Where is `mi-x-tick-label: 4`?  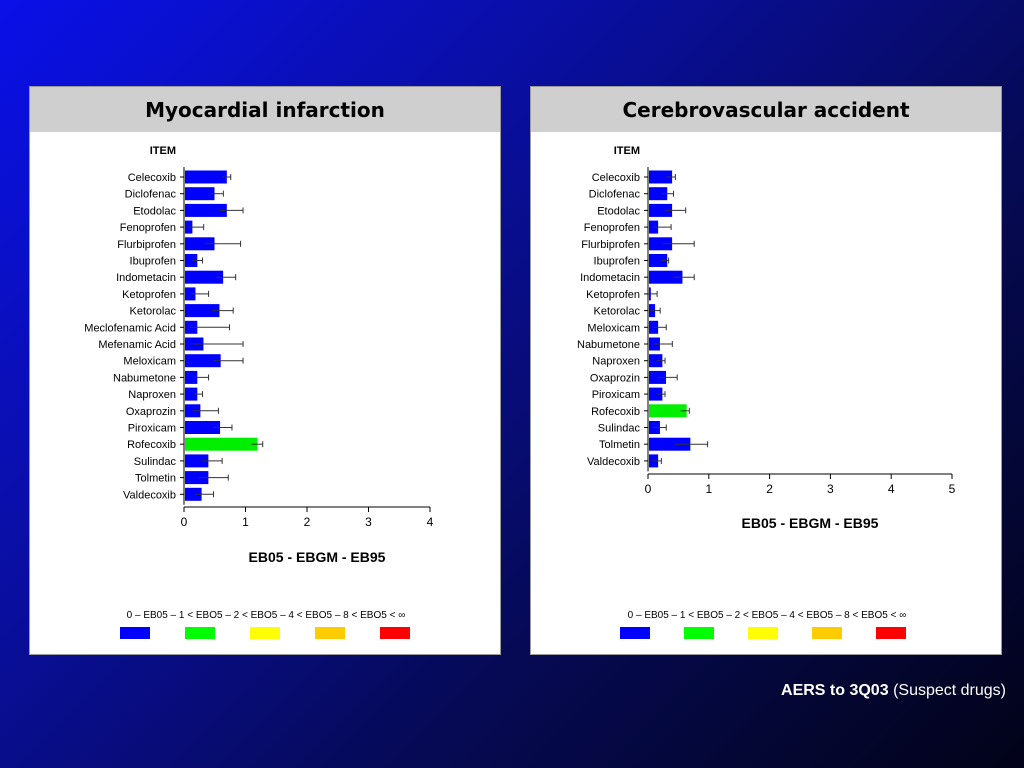 mi-x-tick-label: 4 is located at coordinates (430, 522).